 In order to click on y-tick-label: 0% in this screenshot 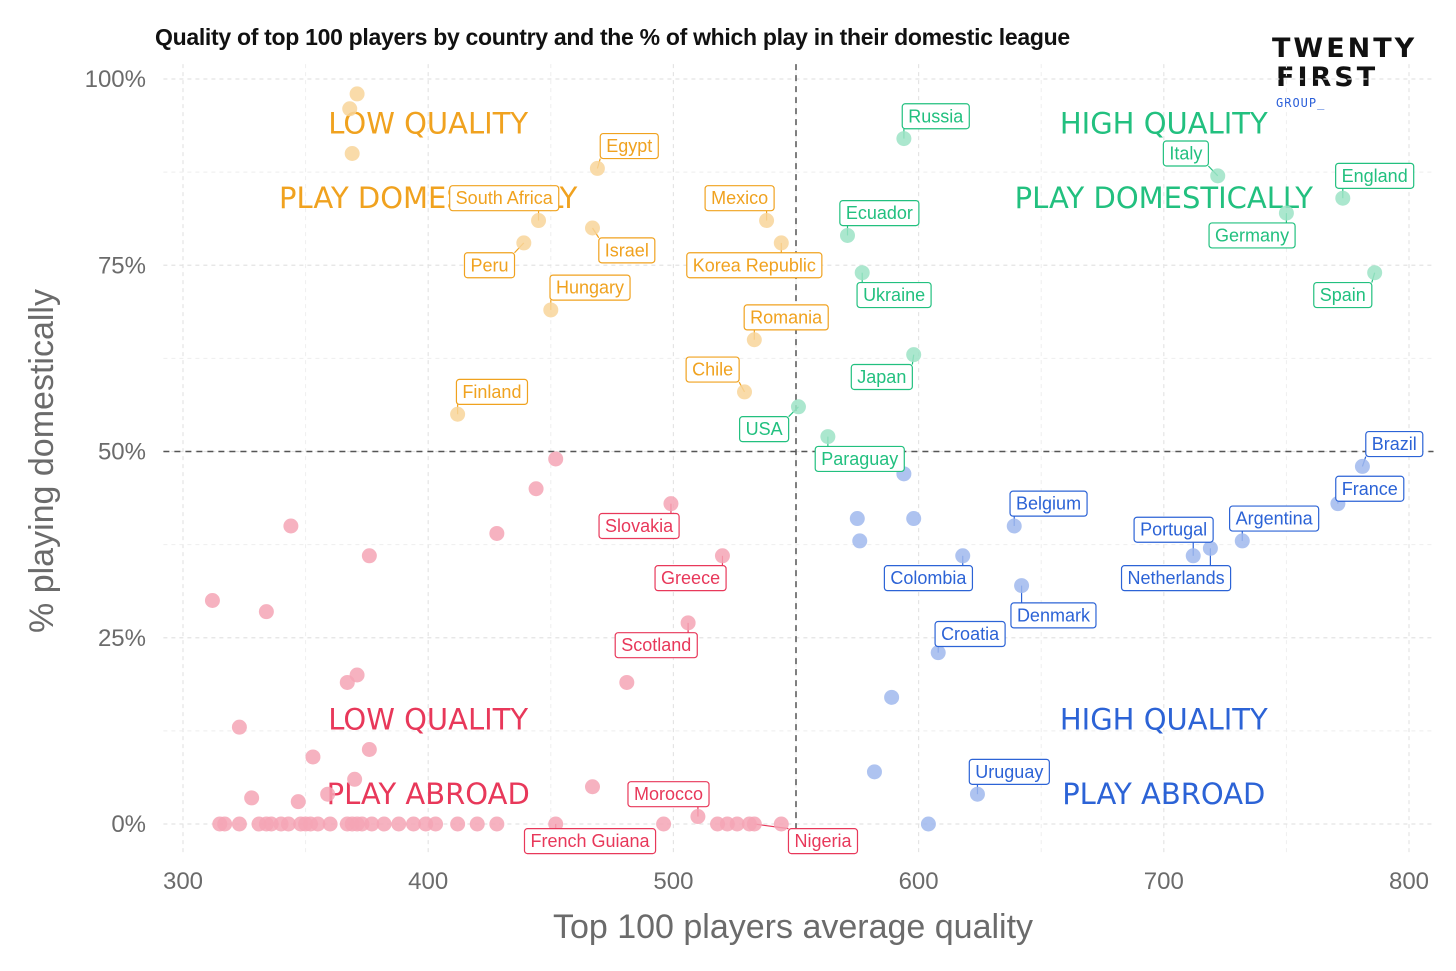, I will do `click(128, 824)`.